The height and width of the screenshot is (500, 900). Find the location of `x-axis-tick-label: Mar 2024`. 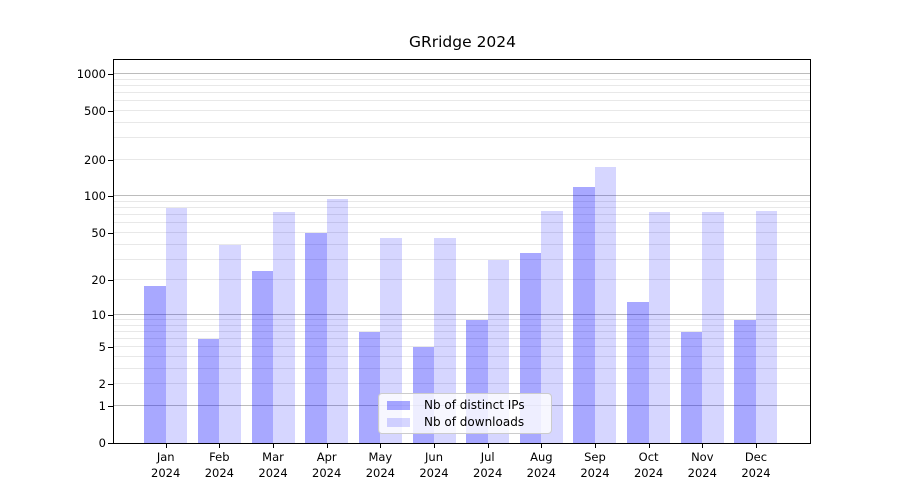

x-axis-tick-label: Mar 2024 is located at coordinates (273, 465).